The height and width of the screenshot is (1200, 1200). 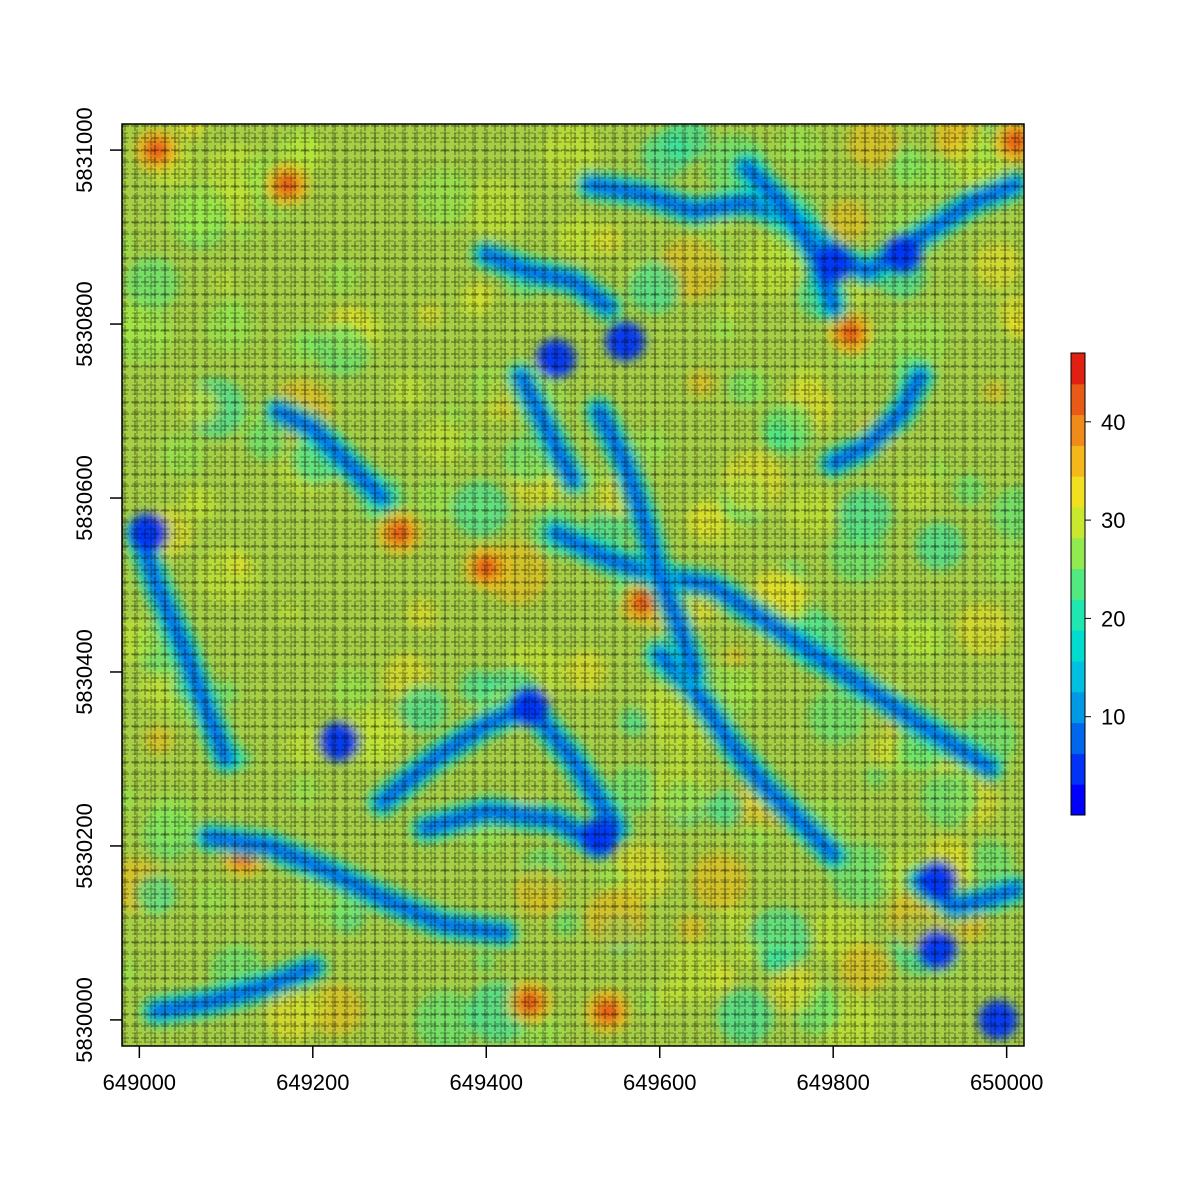 What do you see at coordinates (1097, 584) in the screenshot?
I see `colorbar-legend: 10 20 30 40` at bounding box center [1097, 584].